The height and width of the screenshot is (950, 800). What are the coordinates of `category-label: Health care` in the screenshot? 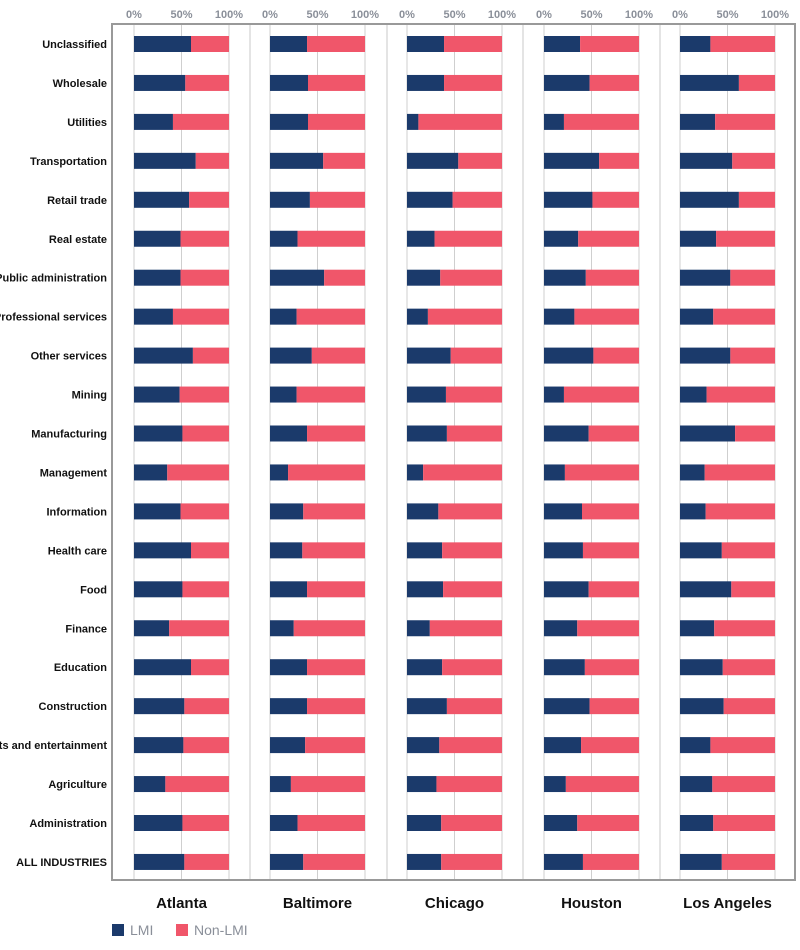 It's located at (77, 551).